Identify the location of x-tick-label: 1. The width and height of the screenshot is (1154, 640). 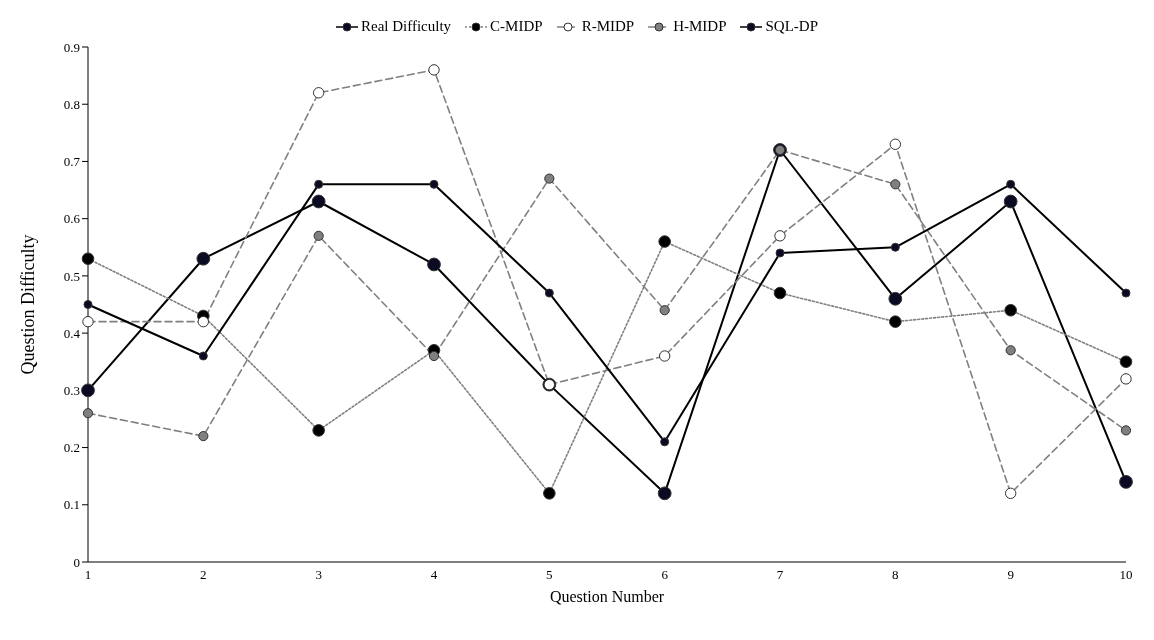
(88, 575).